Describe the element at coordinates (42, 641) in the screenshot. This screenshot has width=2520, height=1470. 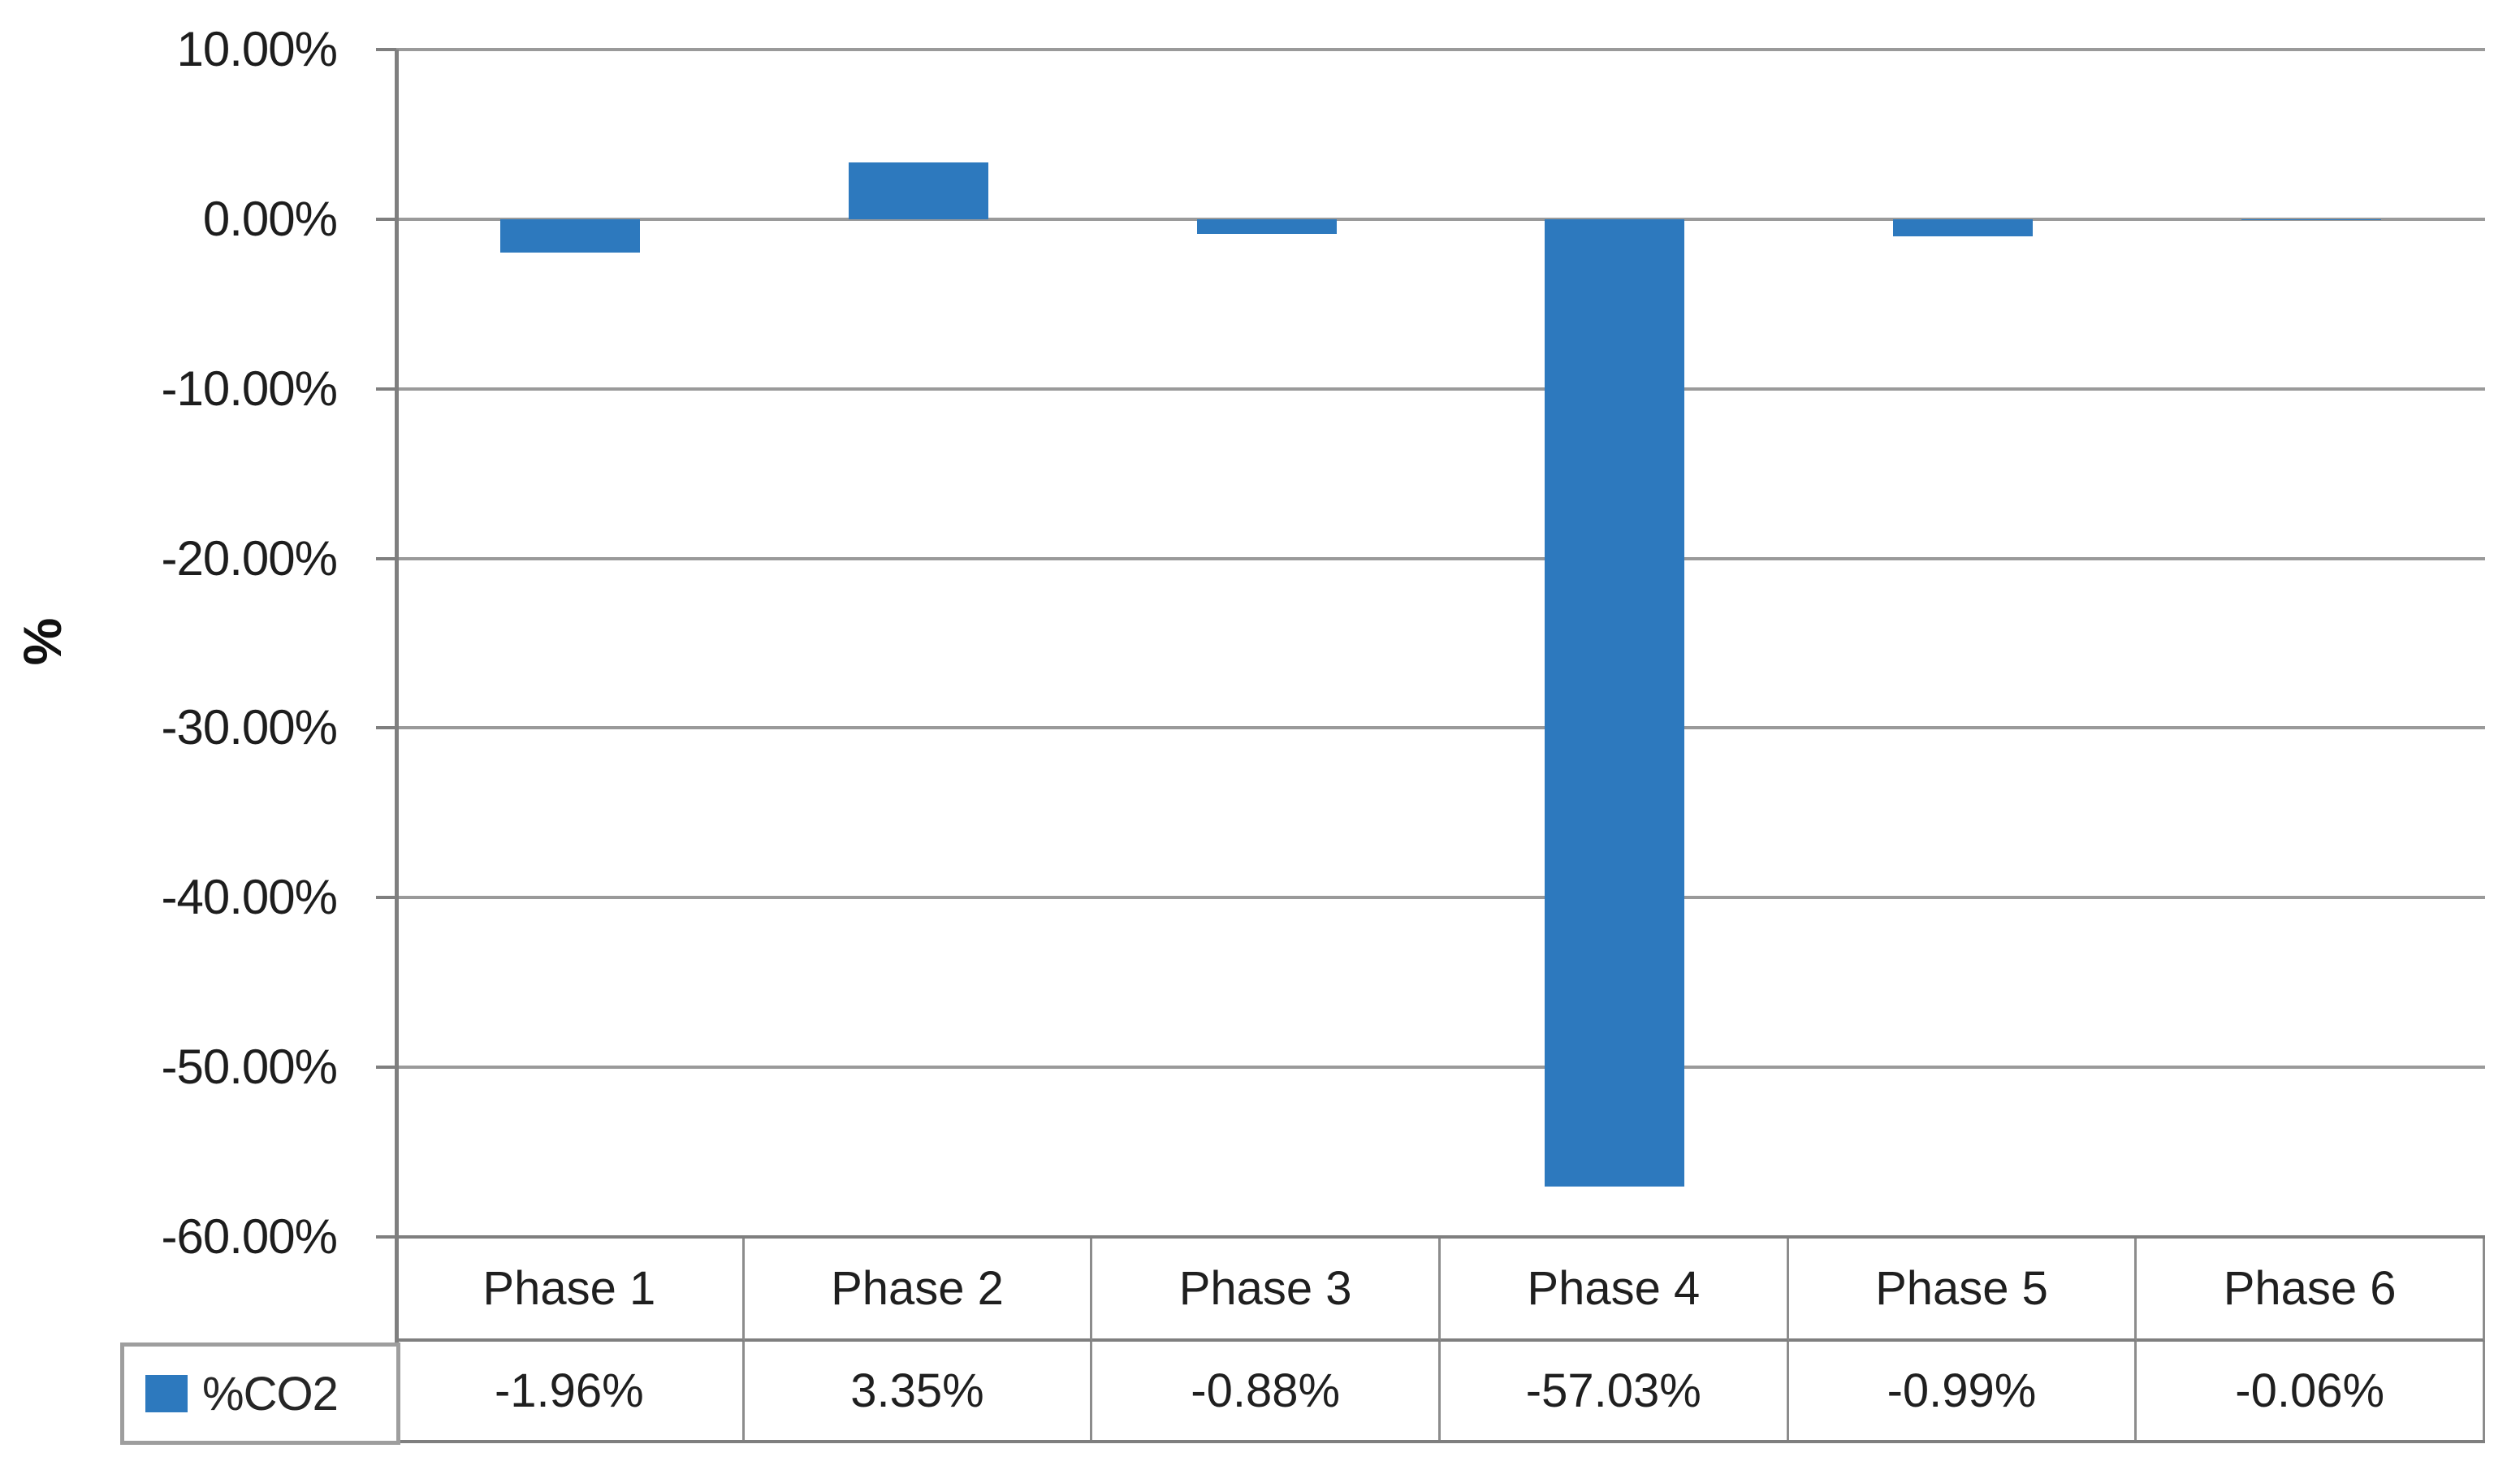
I see `y-axis-title: %` at that location.